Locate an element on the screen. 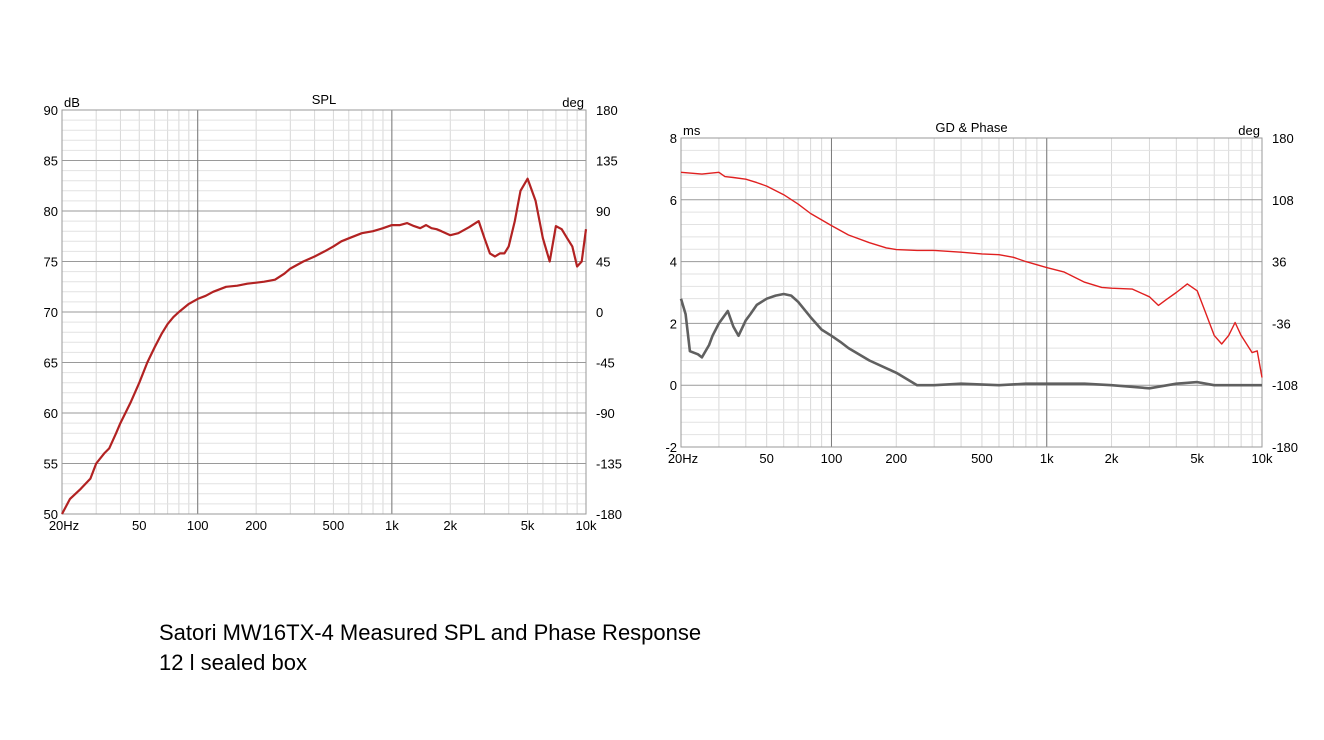 This screenshot has width=1324, height=740. y-tick-label: 55 is located at coordinates (51, 464).